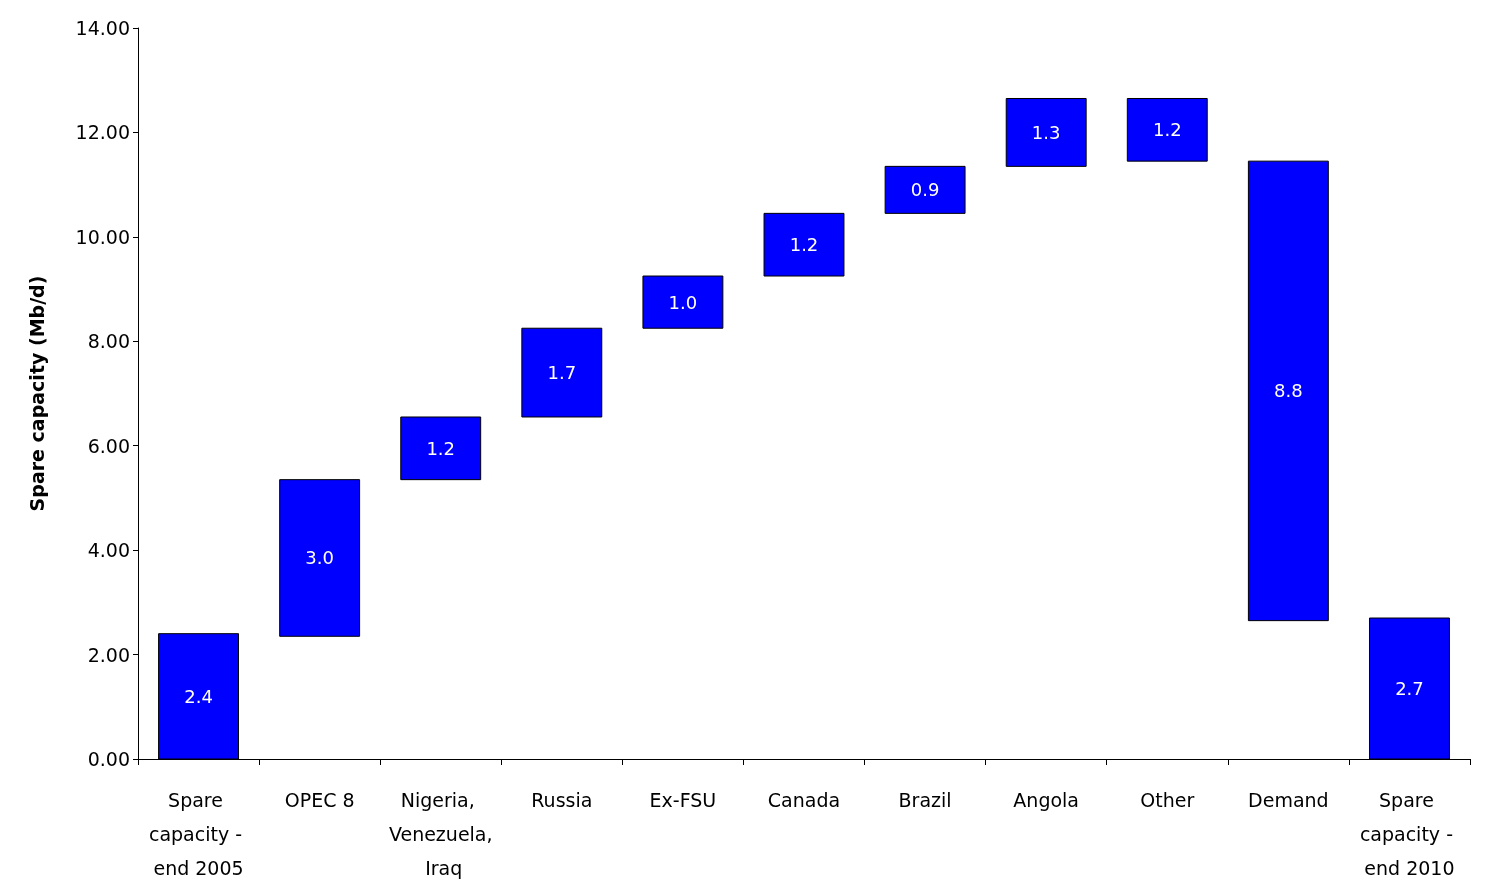 This screenshot has height=893, width=1492. What do you see at coordinates (1167, 800) in the screenshot?
I see `x-tick-label: Other` at bounding box center [1167, 800].